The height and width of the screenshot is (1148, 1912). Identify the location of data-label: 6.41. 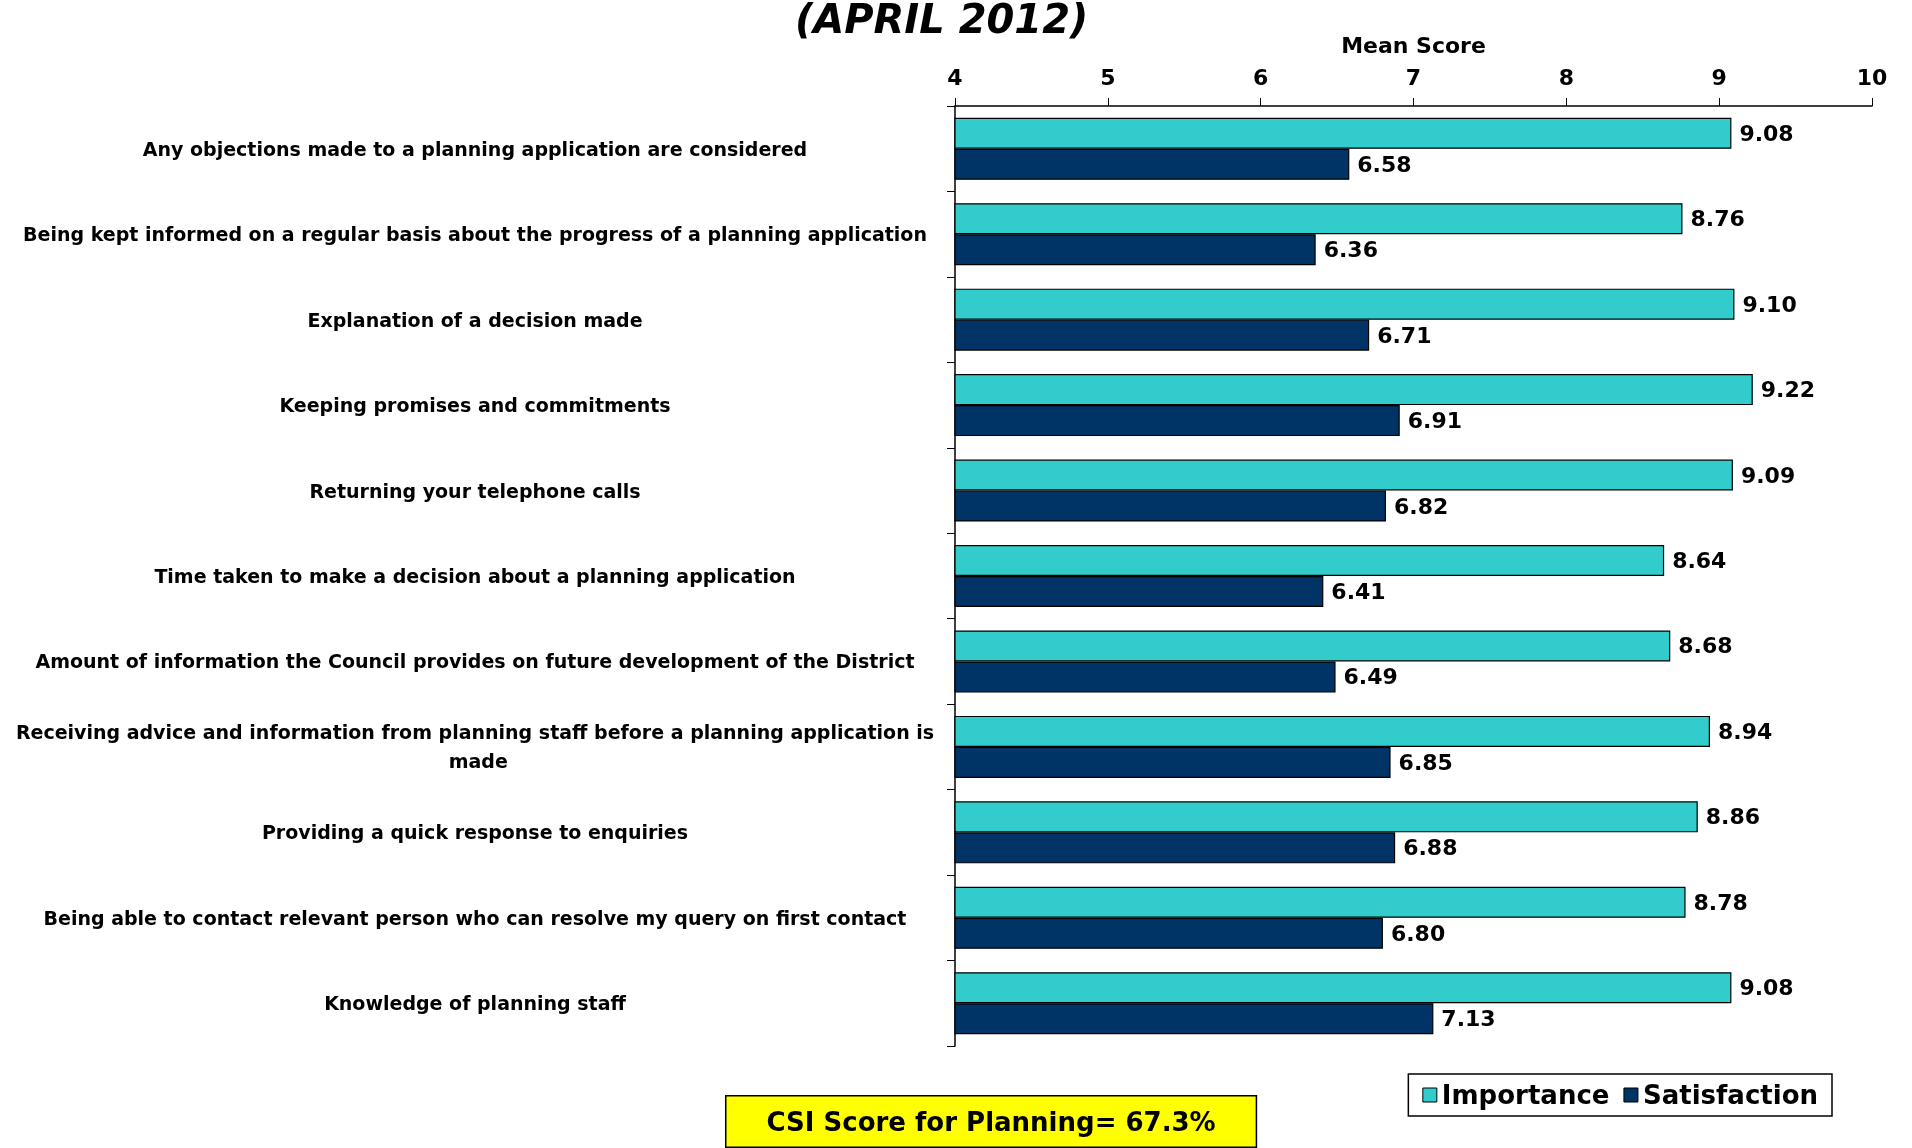
(1358, 591).